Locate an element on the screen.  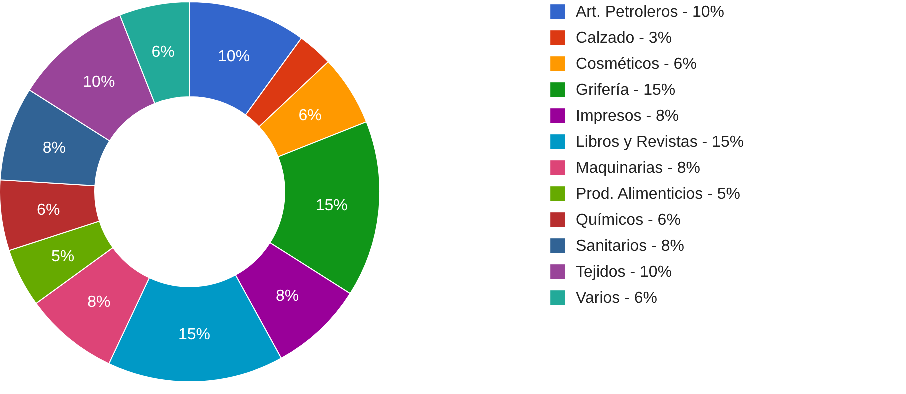
legend-label: Químicos - 6% is located at coordinates (628, 220).